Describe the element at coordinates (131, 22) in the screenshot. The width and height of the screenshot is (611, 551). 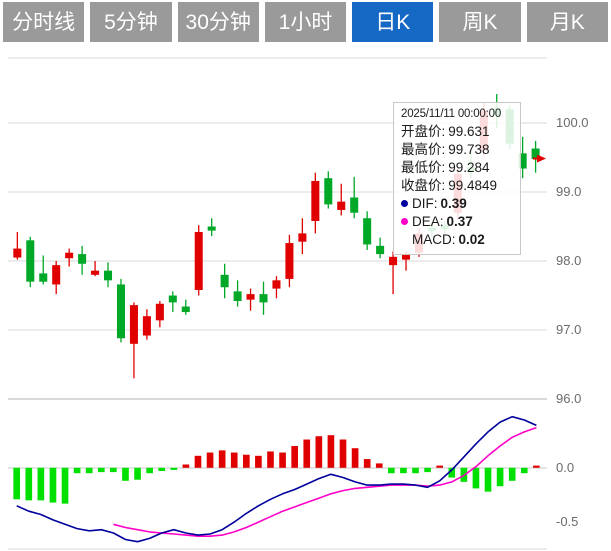
I see `tab-5min: 5分钟` at that location.